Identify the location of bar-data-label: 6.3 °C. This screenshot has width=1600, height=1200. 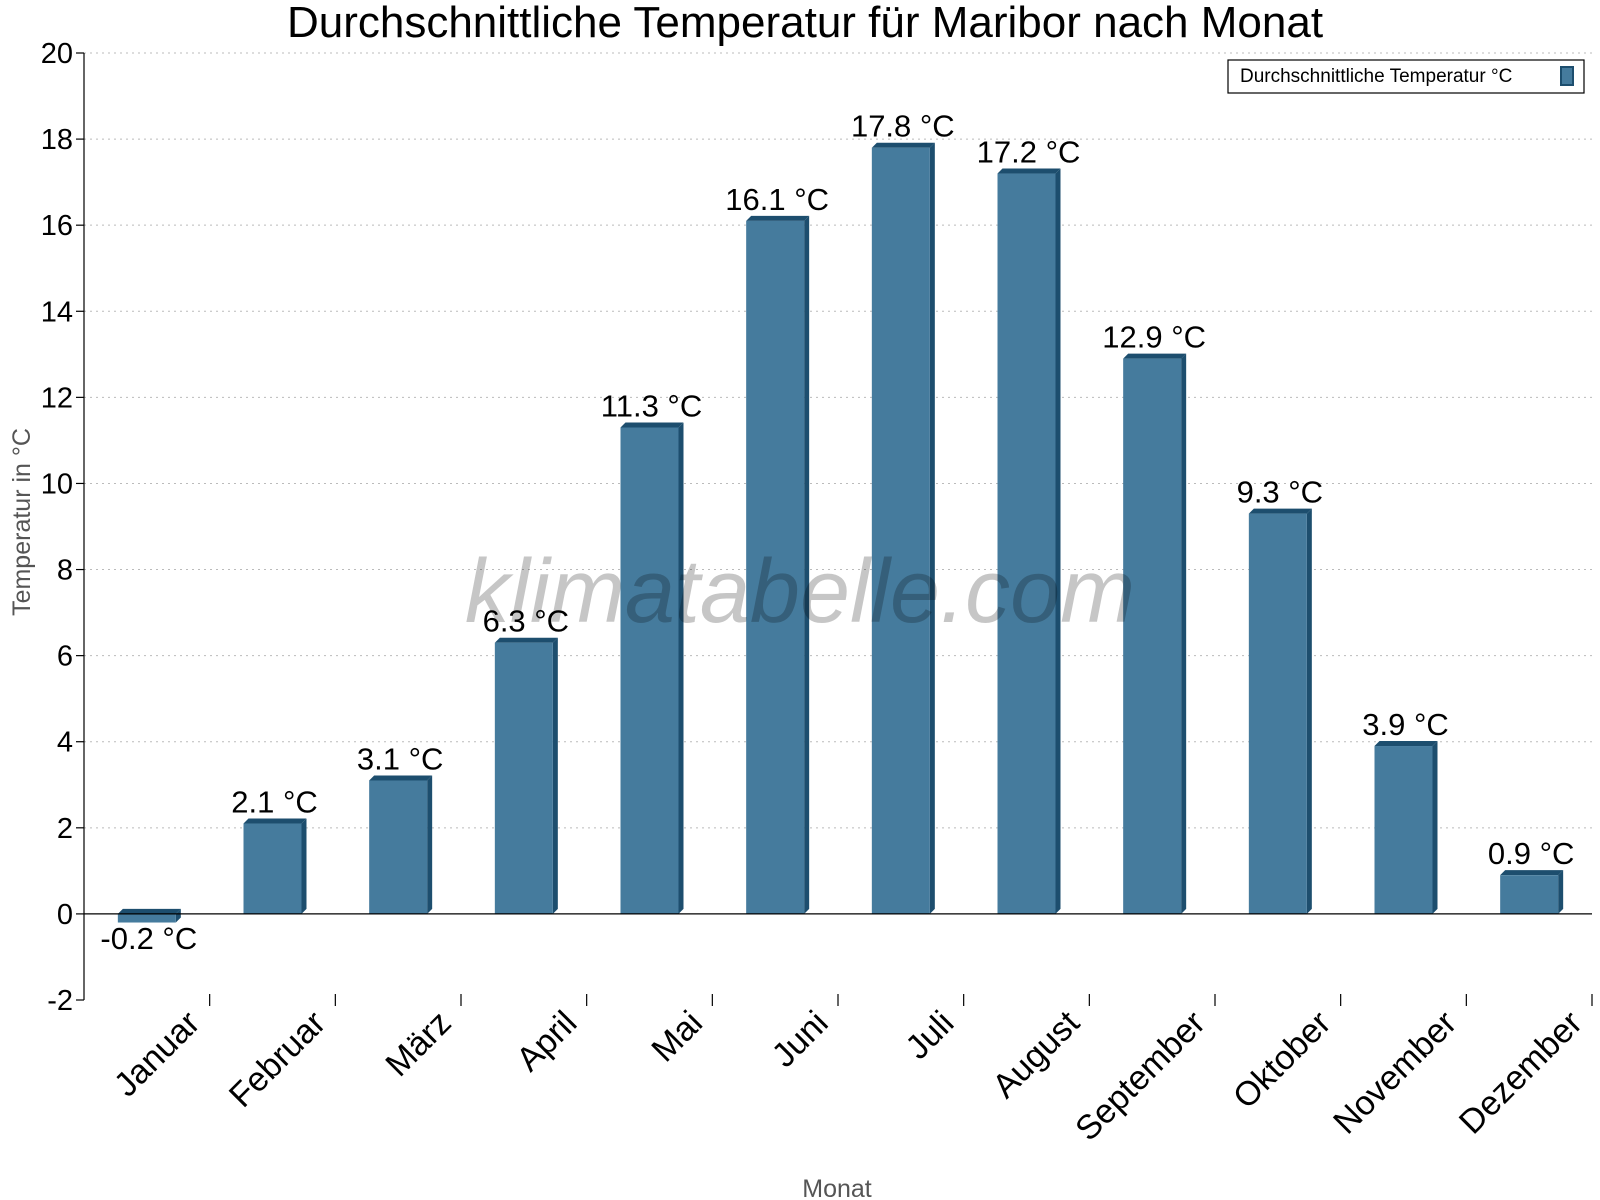
(526, 621).